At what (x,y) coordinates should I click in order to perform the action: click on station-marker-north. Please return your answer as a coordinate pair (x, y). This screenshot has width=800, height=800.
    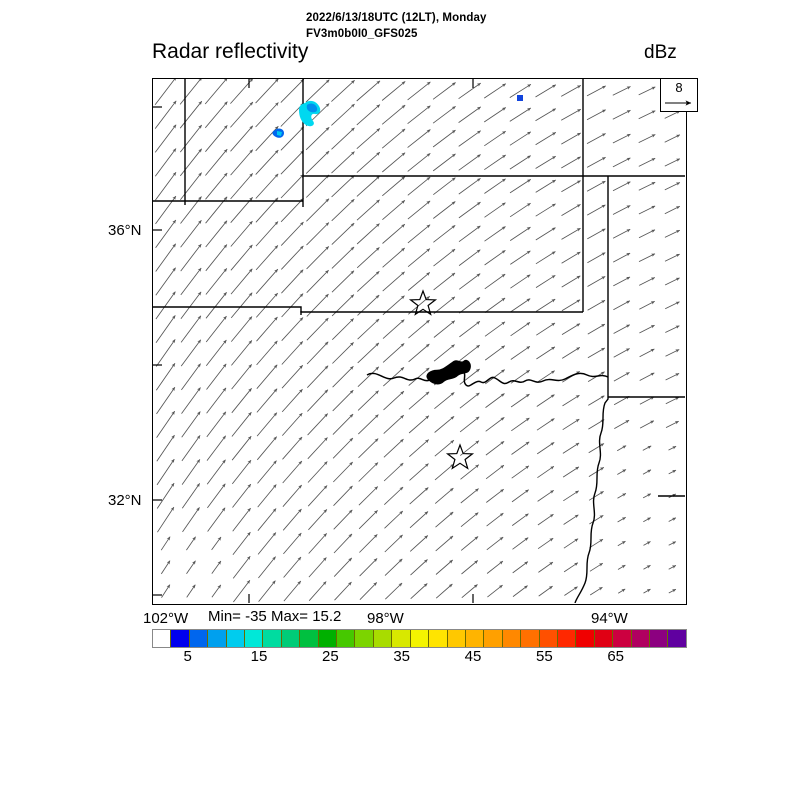
    Looking at the image, I should click on (423, 302).